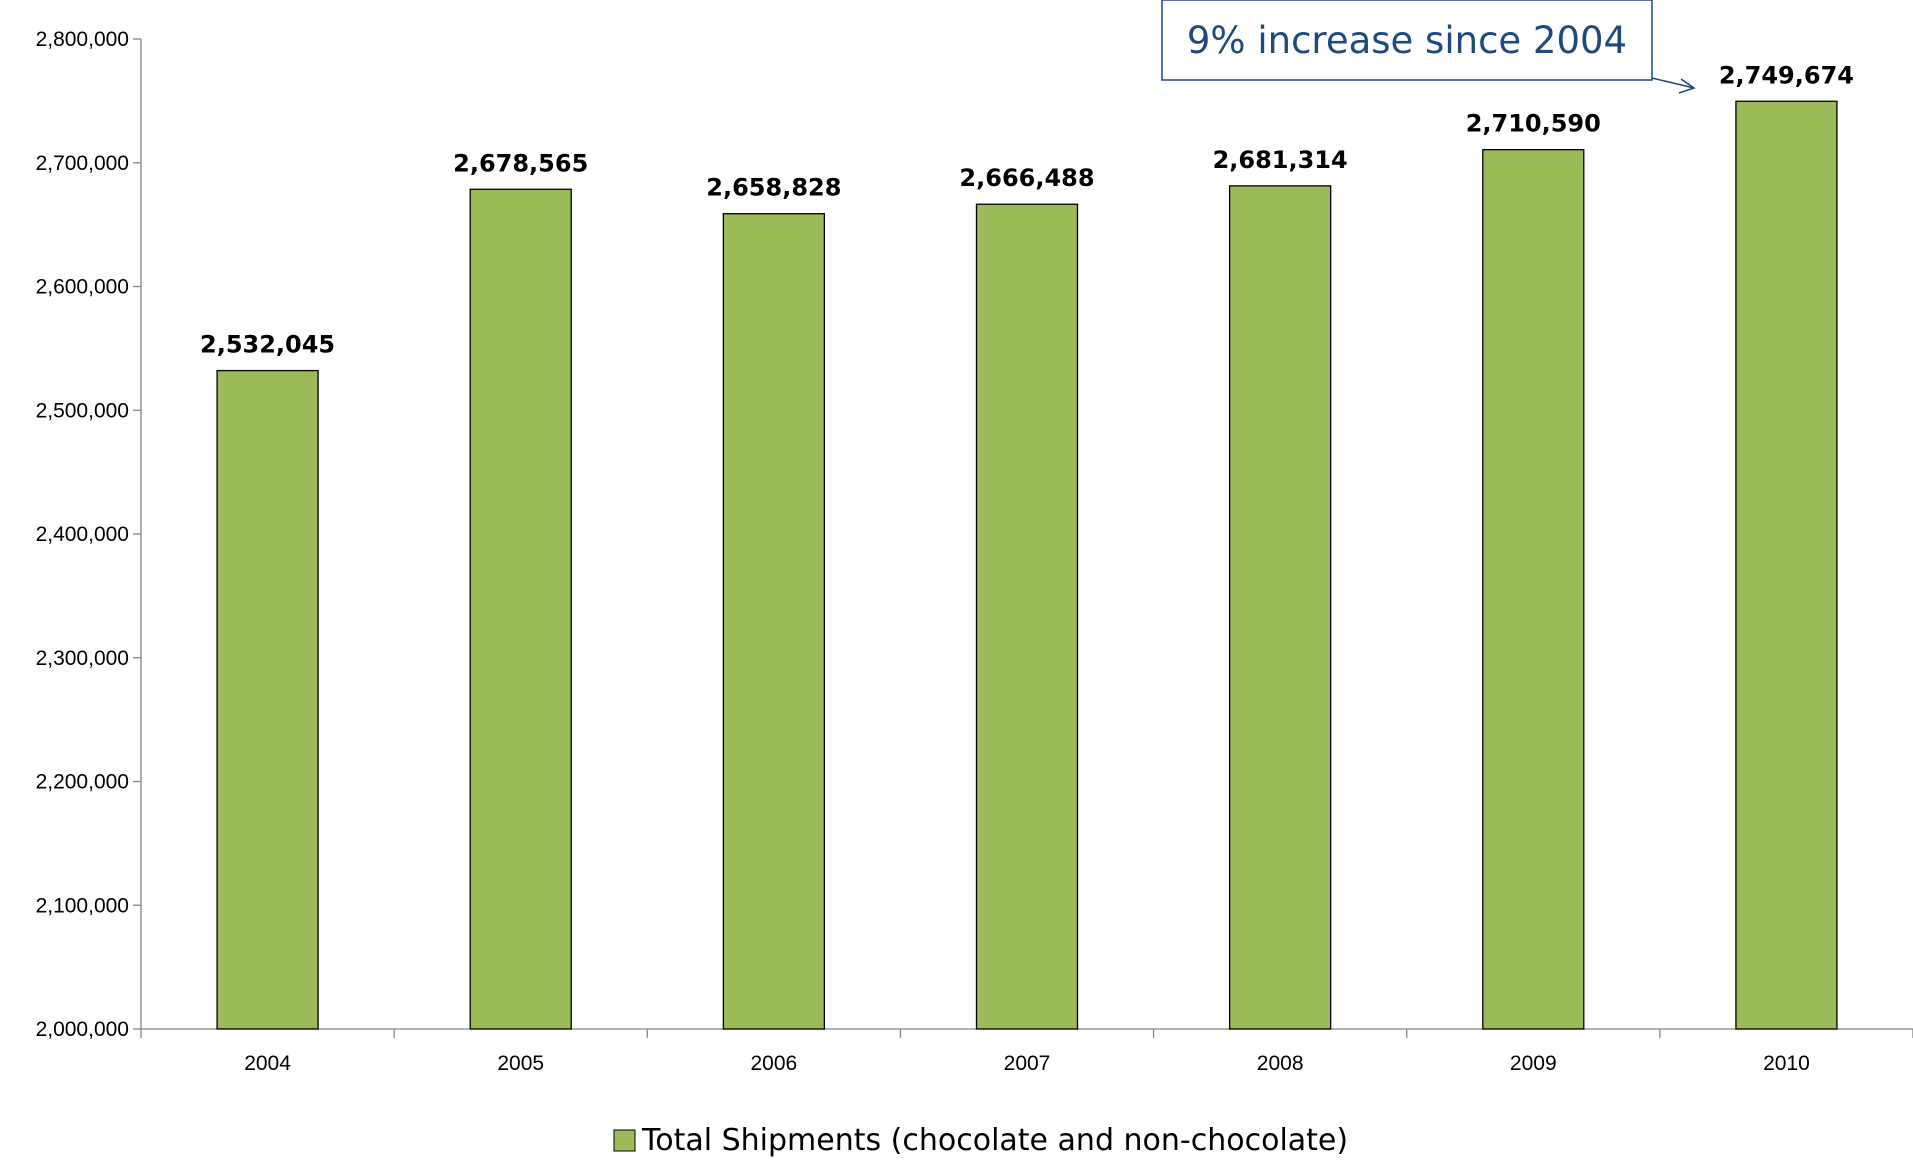  What do you see at coordinates (1026, 178) in the screenshot?
I see `value-label: 2,666,488` at bounding box center [1026, 178].